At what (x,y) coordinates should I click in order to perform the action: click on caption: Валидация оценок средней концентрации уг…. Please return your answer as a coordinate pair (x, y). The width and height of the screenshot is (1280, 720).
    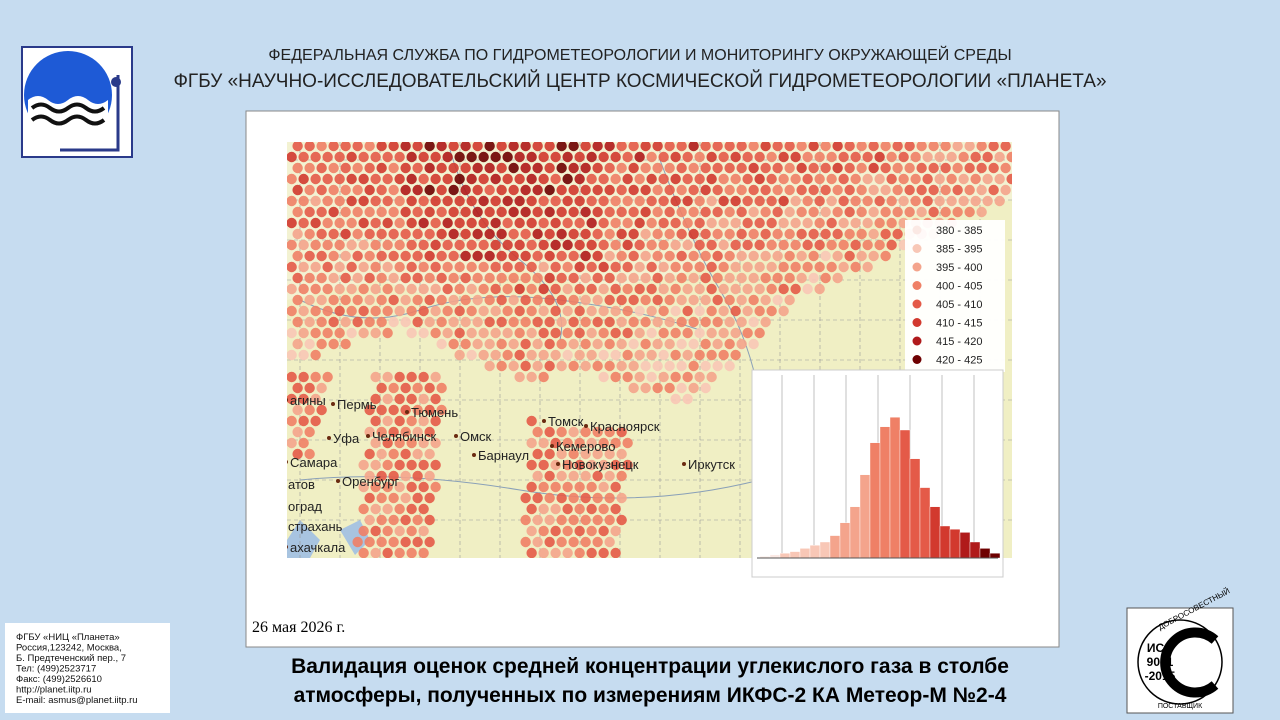
    Looking at the image, I should click on (650, 666).